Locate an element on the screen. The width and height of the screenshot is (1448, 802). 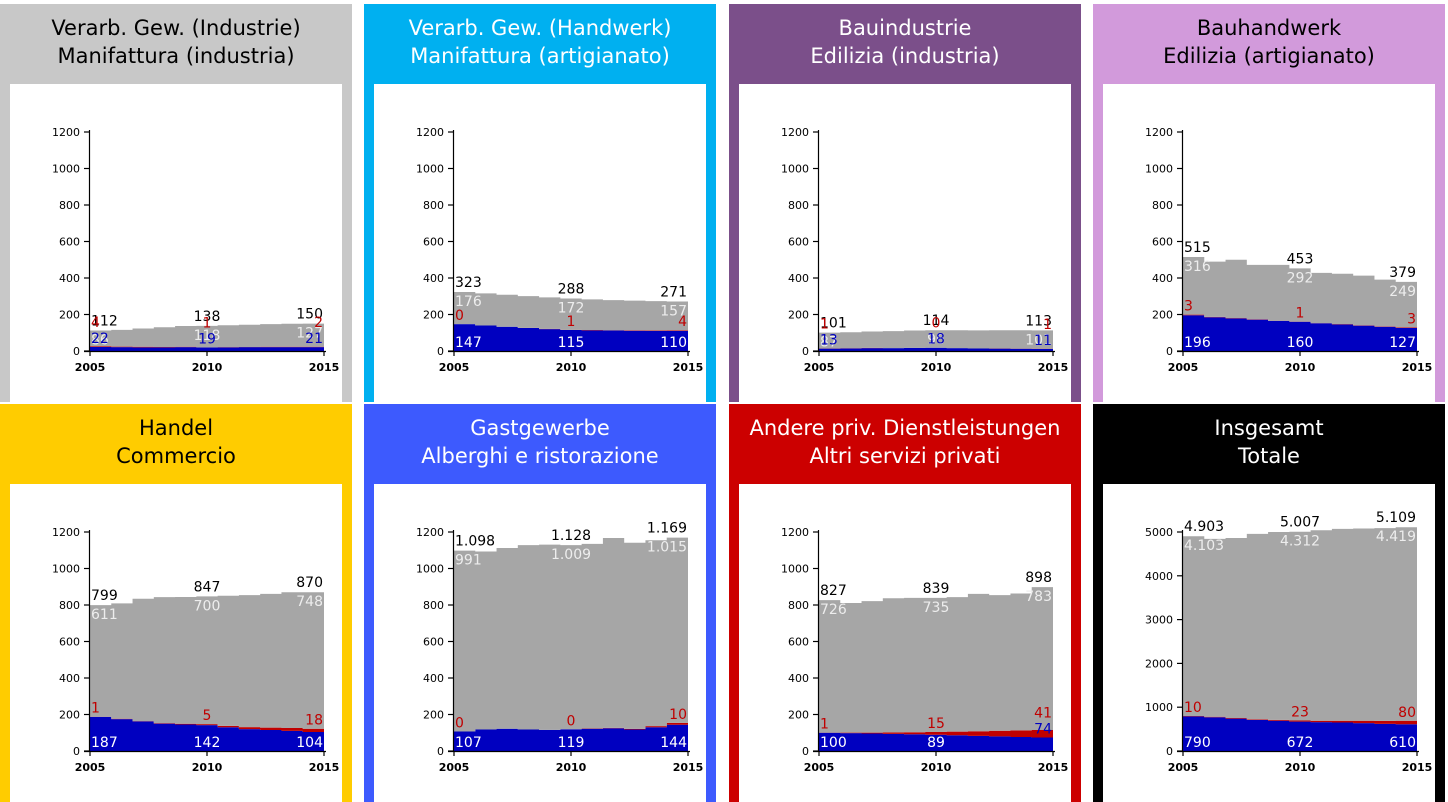
data-label-blue: 115 is located at coordinates (571, 343).